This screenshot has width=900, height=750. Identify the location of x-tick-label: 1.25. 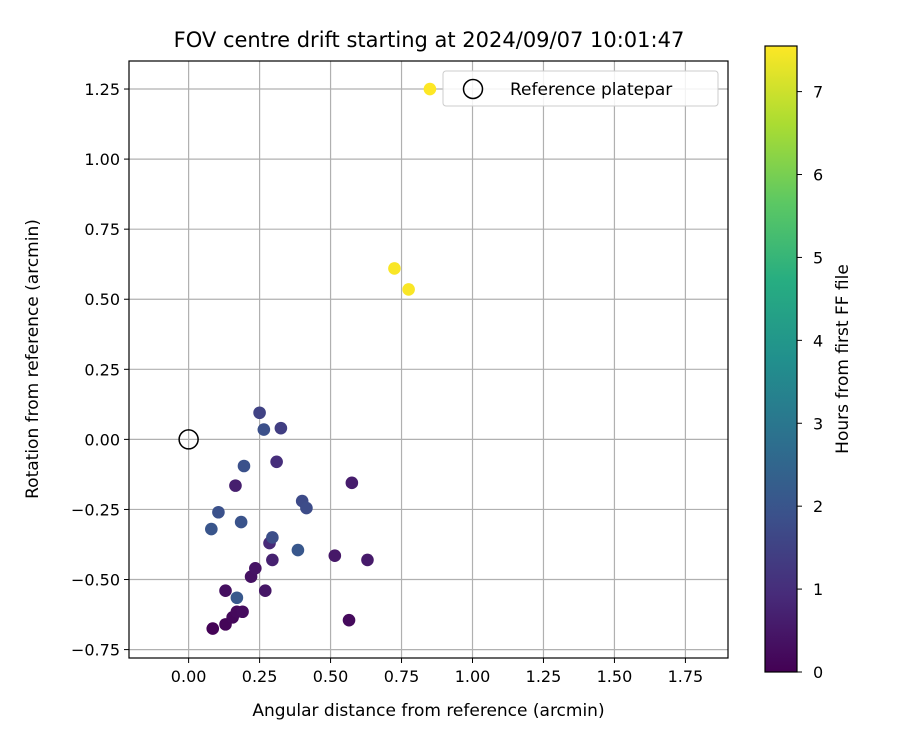
(544, 676).